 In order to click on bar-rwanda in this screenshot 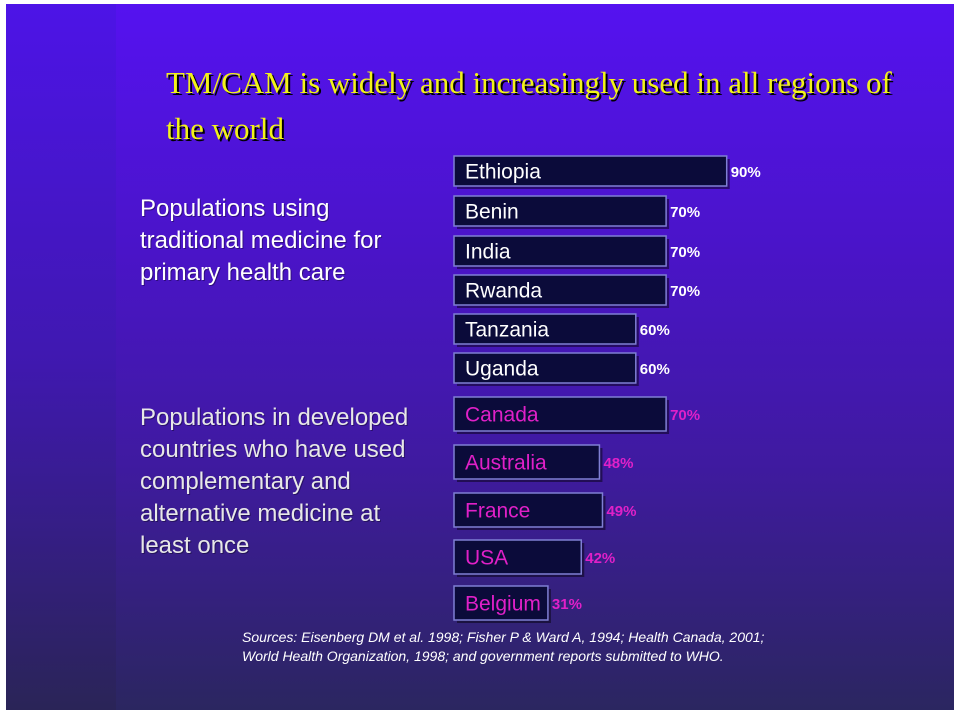, I will do `click(560, 290)`.